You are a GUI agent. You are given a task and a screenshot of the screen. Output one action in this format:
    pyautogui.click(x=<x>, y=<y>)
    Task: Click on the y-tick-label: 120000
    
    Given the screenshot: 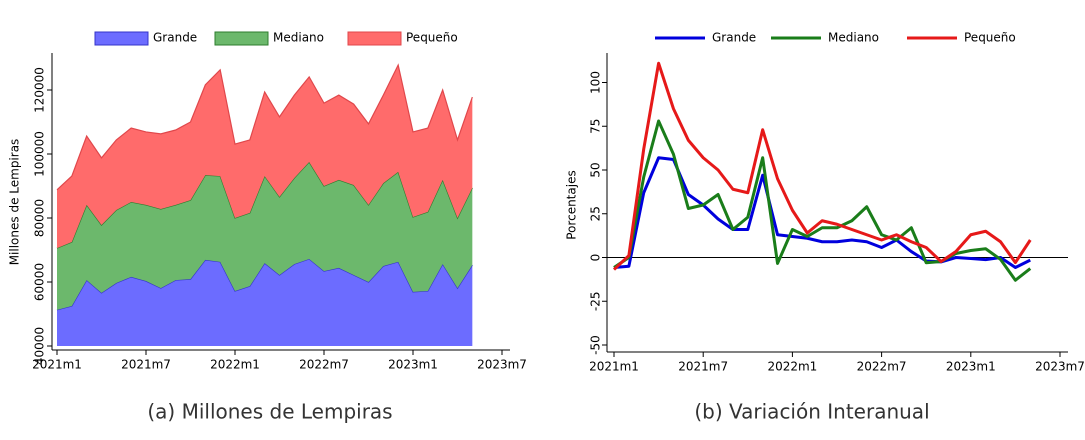 What is the action you would take?
    pyautogui.click(x=40, y=90)
    